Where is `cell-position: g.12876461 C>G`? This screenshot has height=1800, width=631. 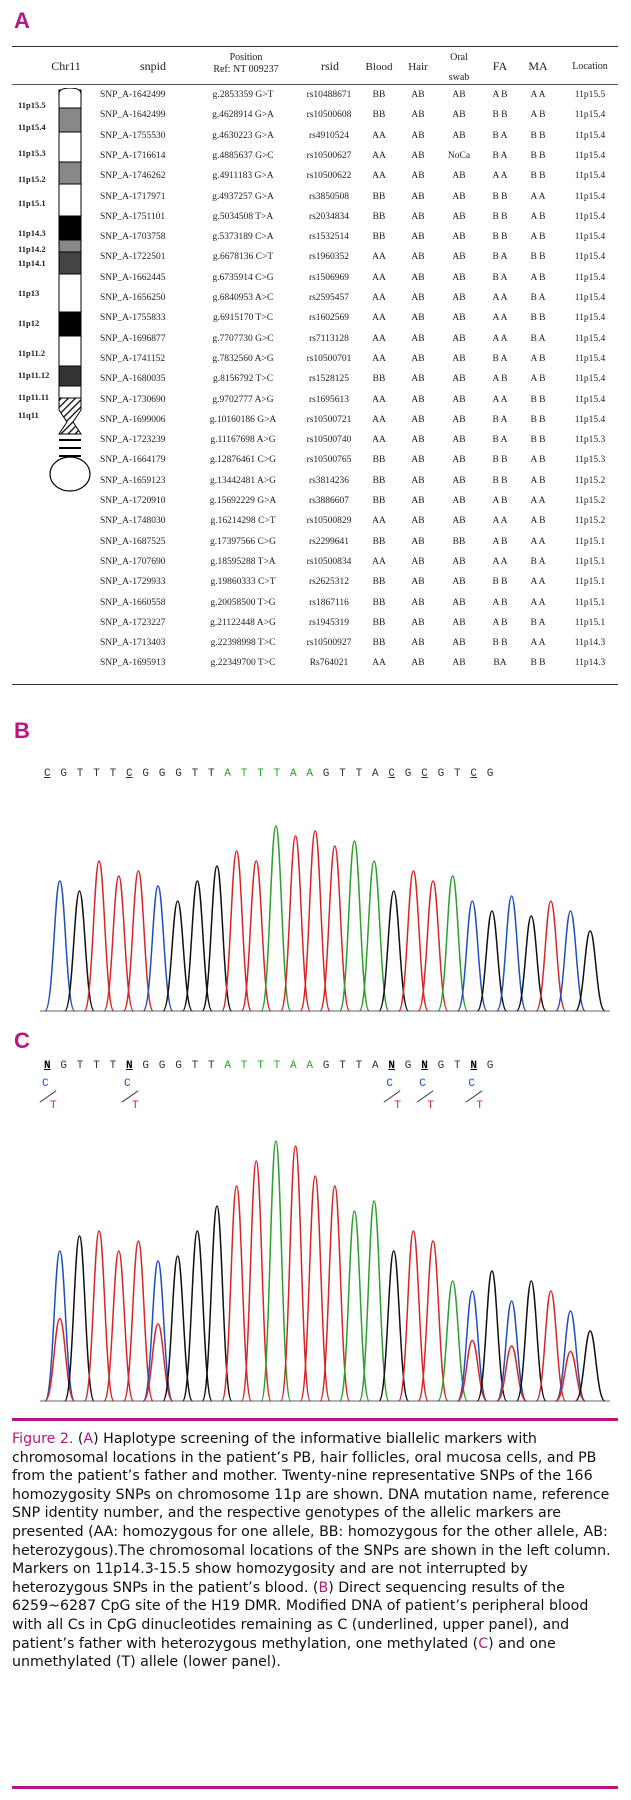 cell-position: g.12876461 C>G is located at coordinates (243, 460).